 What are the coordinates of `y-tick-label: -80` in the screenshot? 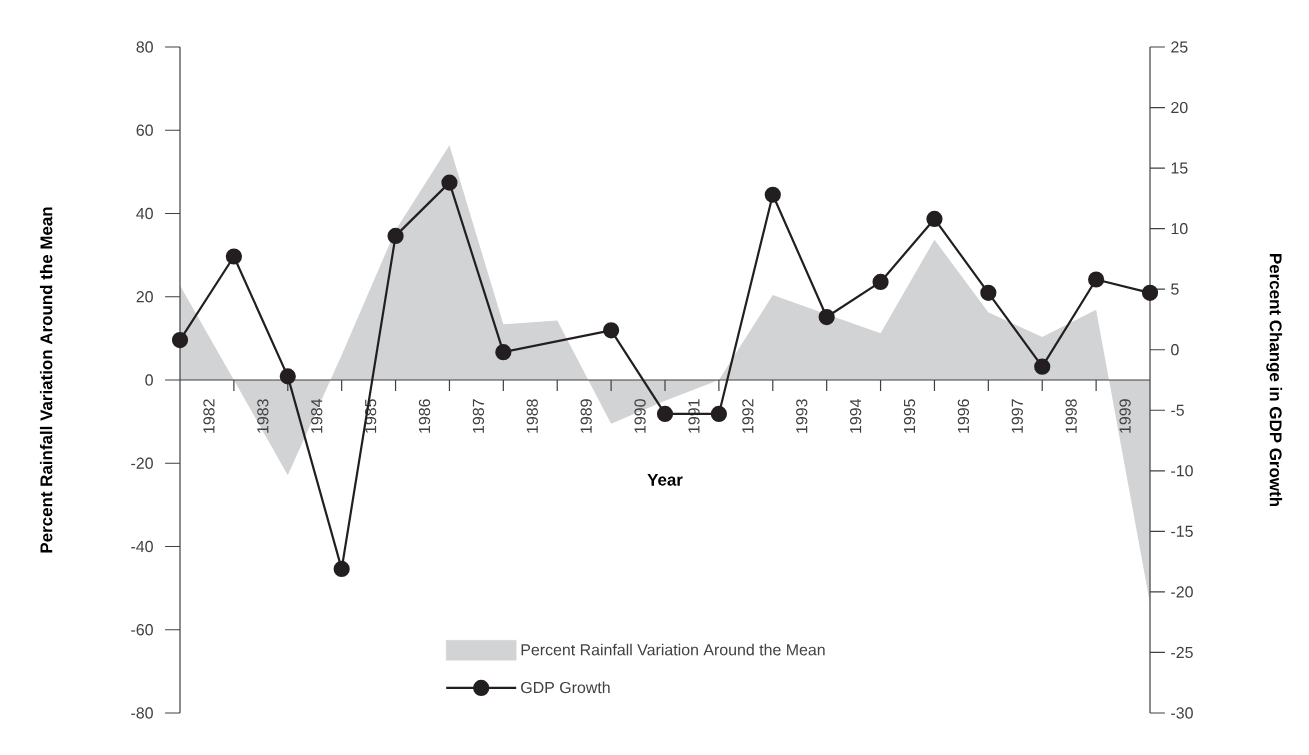 It's located at (142, 713).